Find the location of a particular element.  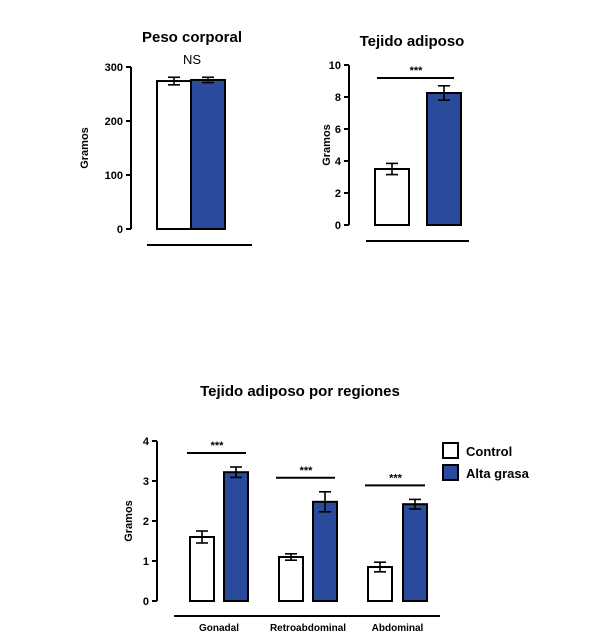

chart-title: Tejido adiposo por regiones is located at coordinates (300, 391).